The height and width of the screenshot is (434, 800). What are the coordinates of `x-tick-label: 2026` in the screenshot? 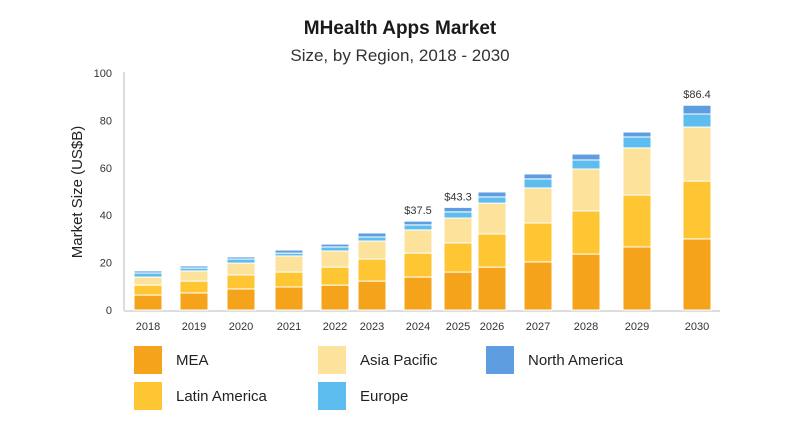 It's located at (492, 327).